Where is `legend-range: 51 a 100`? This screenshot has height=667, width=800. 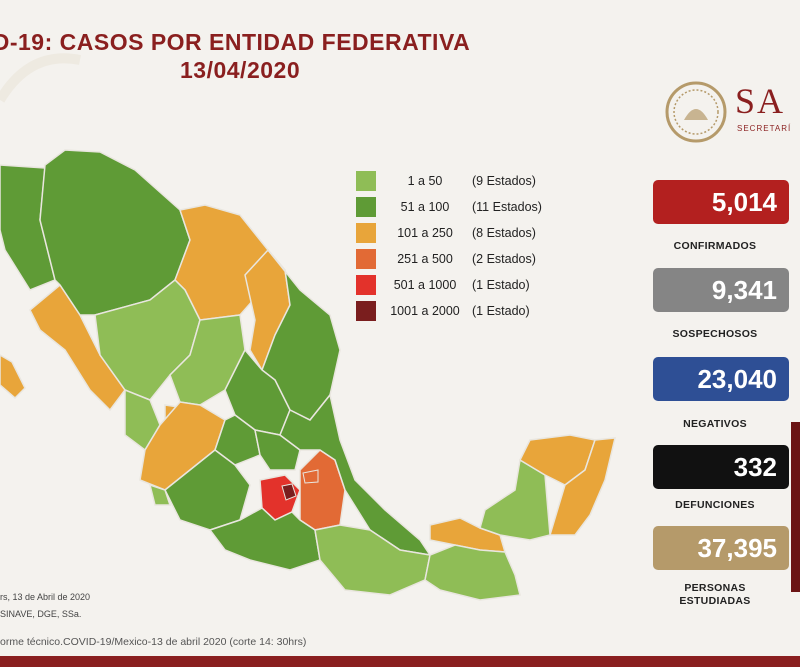
legend-range: 51 a 100 is located at coordinates (425, 207).